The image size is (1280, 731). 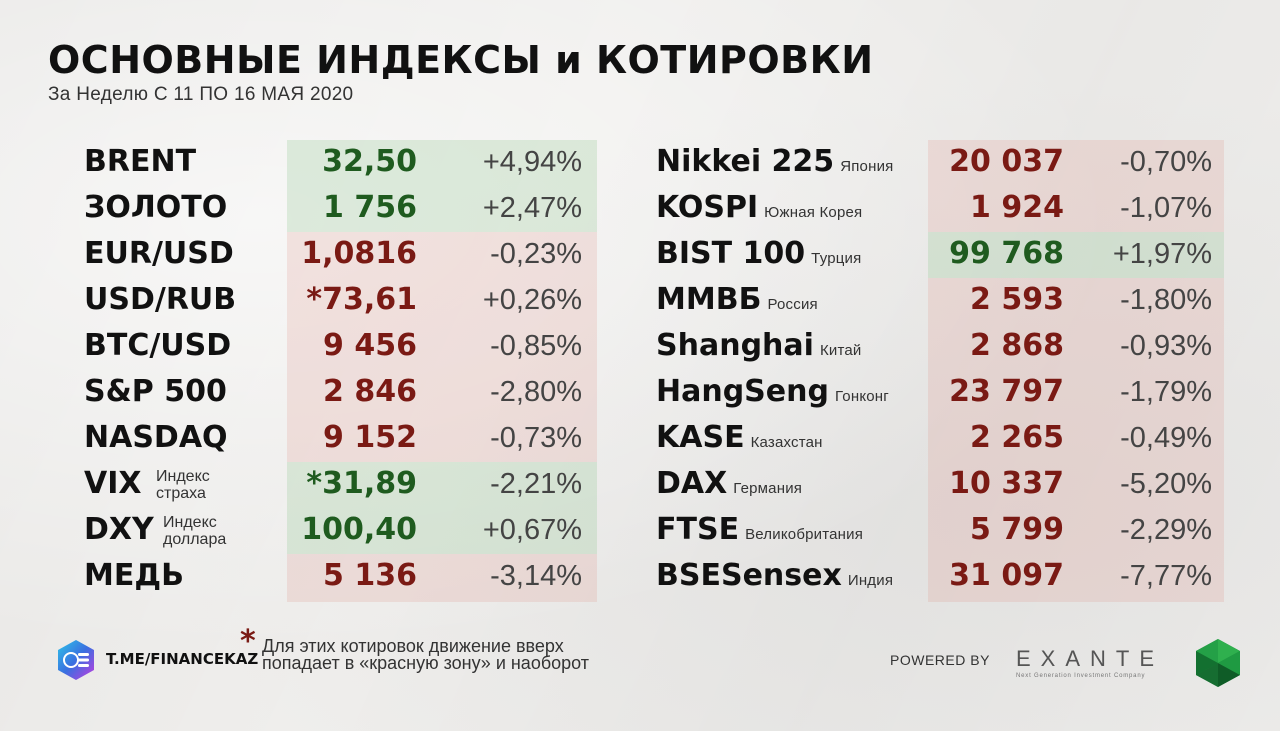 What do you see at coordinates (536, 576) in the screenshot?
I see `quote-change: -3,14%` at bounding box center [536, 576].